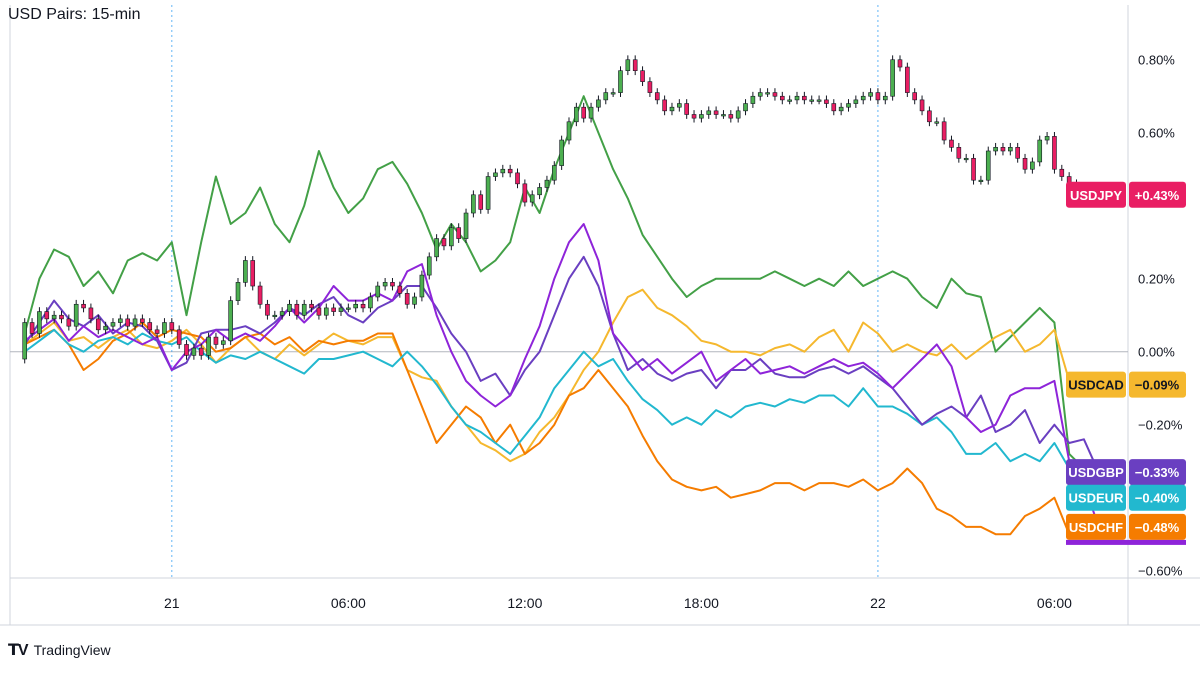  I want to click on tradingview-branding: 𝗧V TradingView, so click(59, 650).